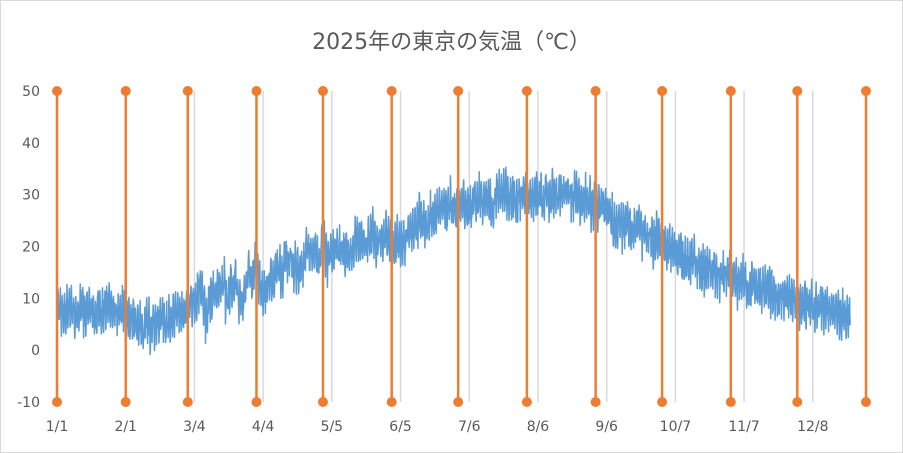  Describe the element at coordinates (31, 92) in the screenshot. I see `y-tick-label: 50` at that location.